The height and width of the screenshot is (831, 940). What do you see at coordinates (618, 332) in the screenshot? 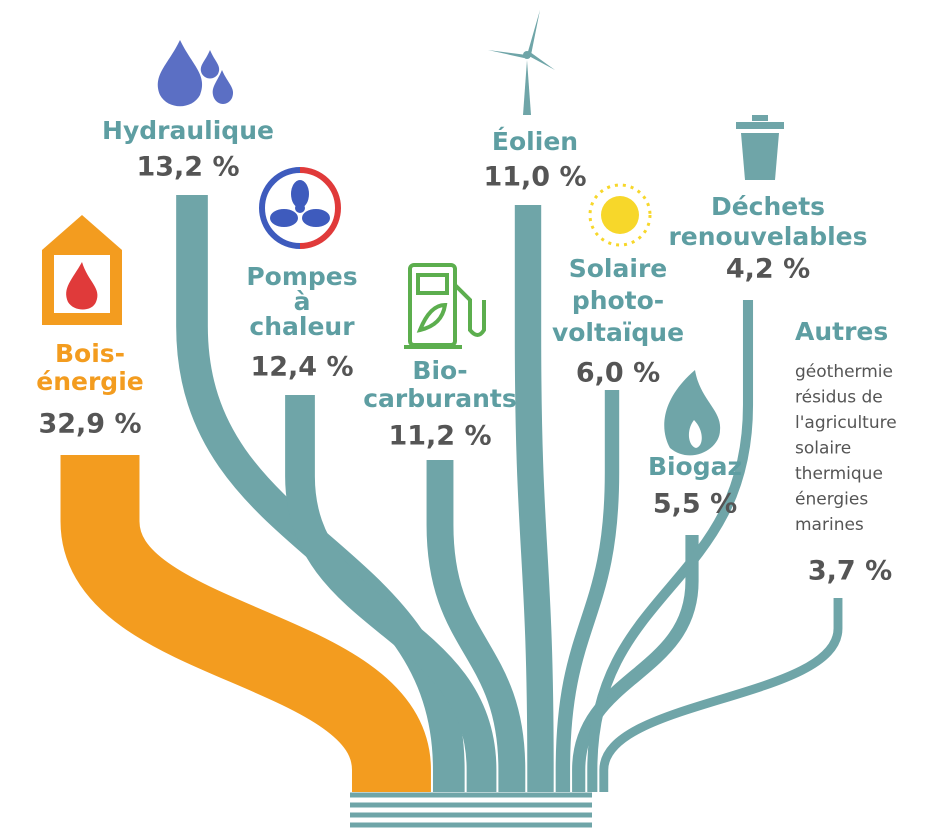
I see `category-label: voltaïque` at bounding box center [618, 332].